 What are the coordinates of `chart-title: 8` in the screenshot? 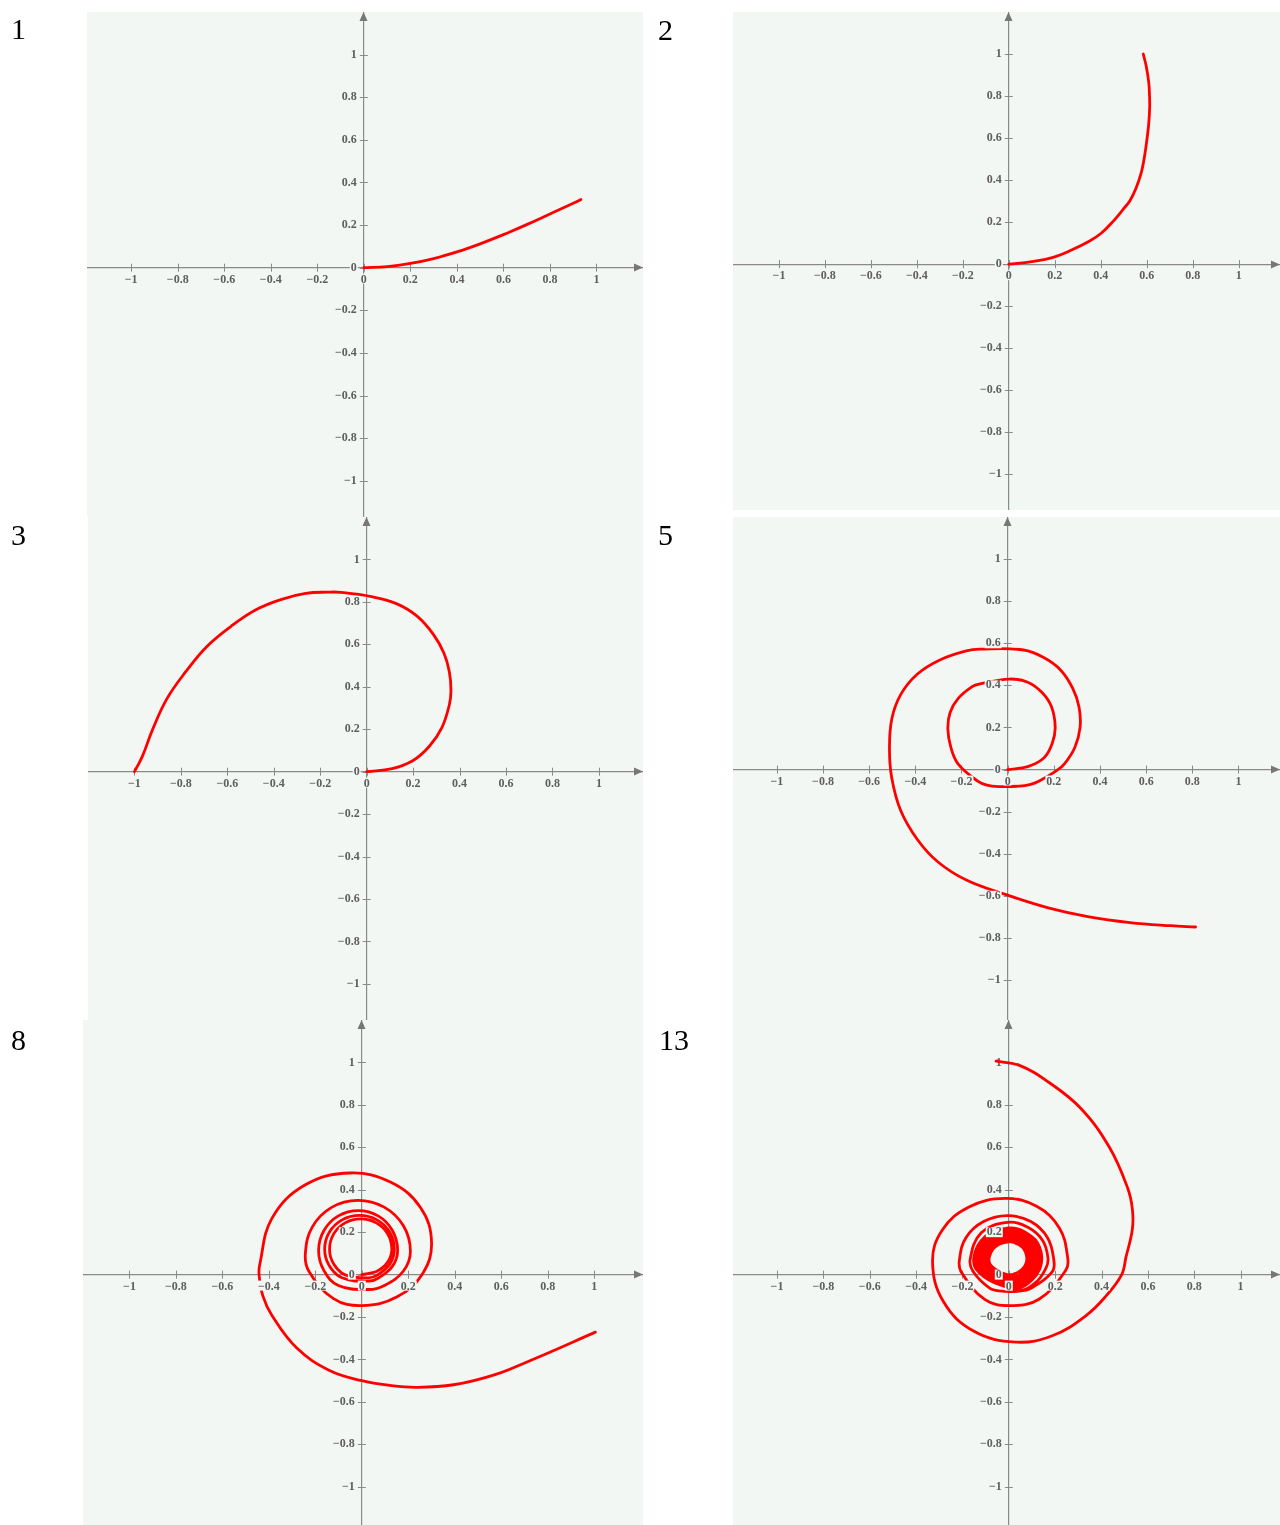 It's located at (18, 1039).